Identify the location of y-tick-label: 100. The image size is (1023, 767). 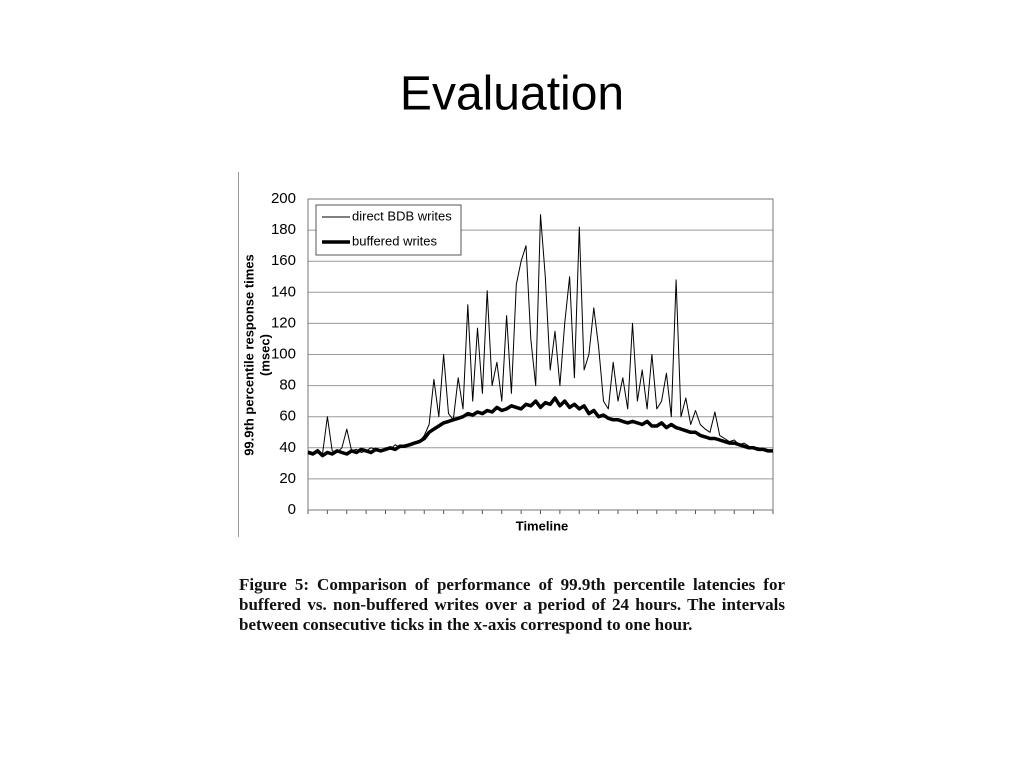
(283, 353).